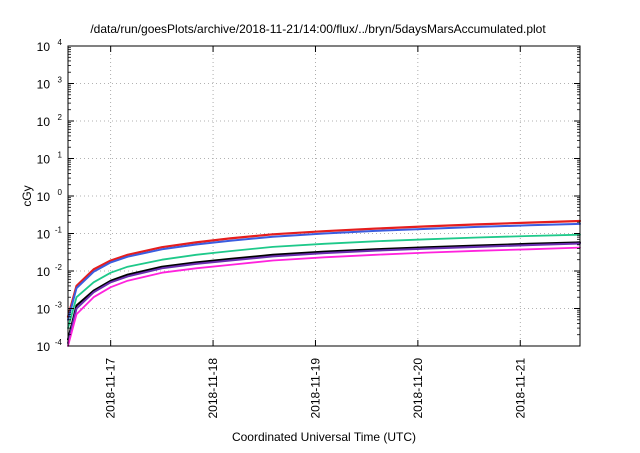  I want to click on y-tick-exponent: -3, so click(59, 305).